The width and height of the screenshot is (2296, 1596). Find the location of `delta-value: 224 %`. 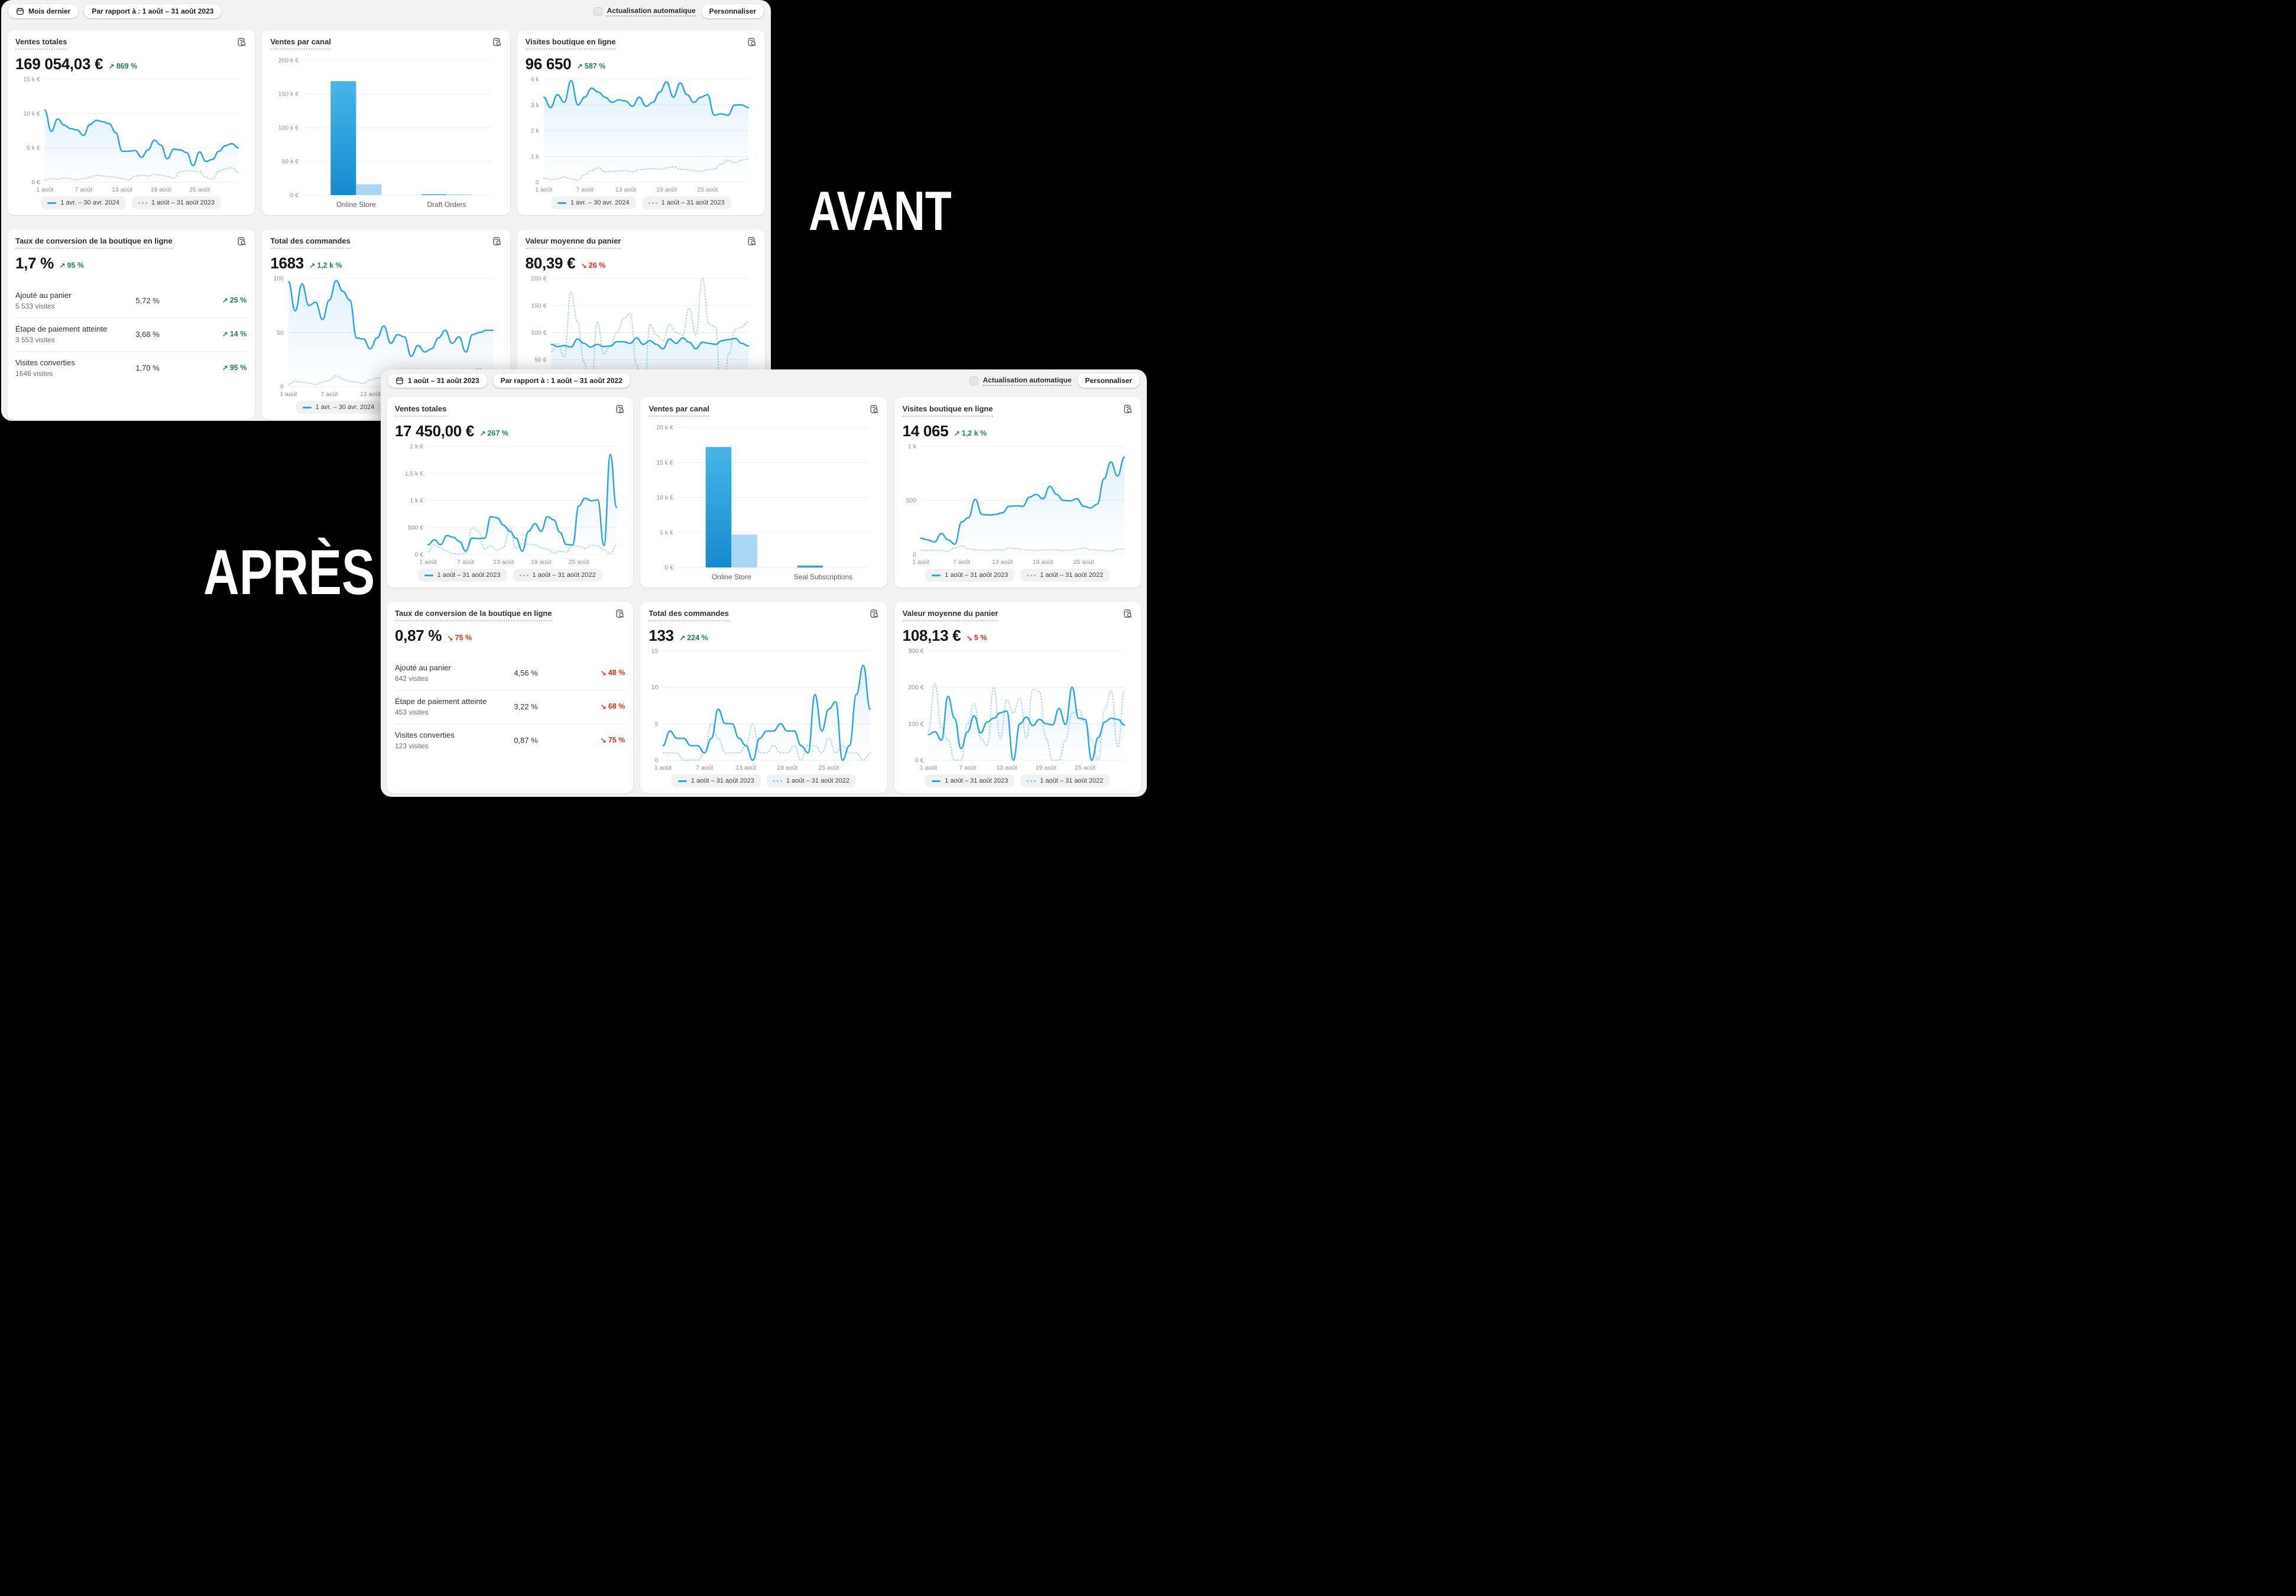

delta-value: 224 % is located at coordinates (697, 639).